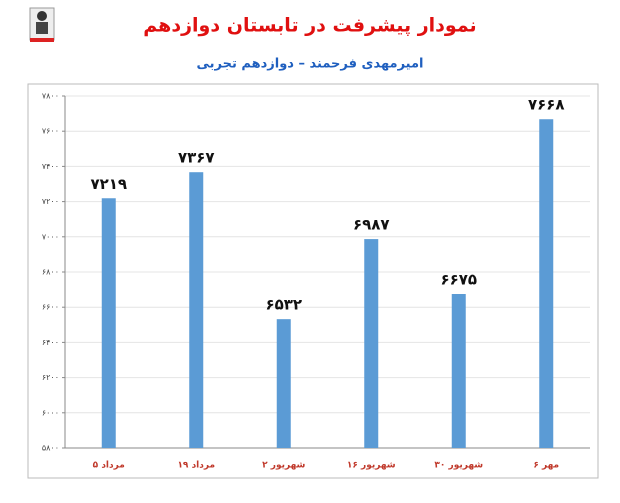 The height and width of the screenshot is (503, 620). I want to click on y-tick-label: ۷۶۰۰, so click(50, 131).